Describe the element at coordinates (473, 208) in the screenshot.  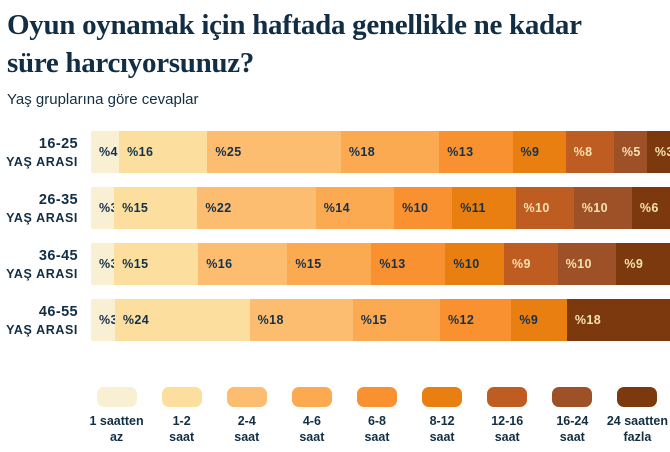
I see `segment-value-label: %11` at that location.